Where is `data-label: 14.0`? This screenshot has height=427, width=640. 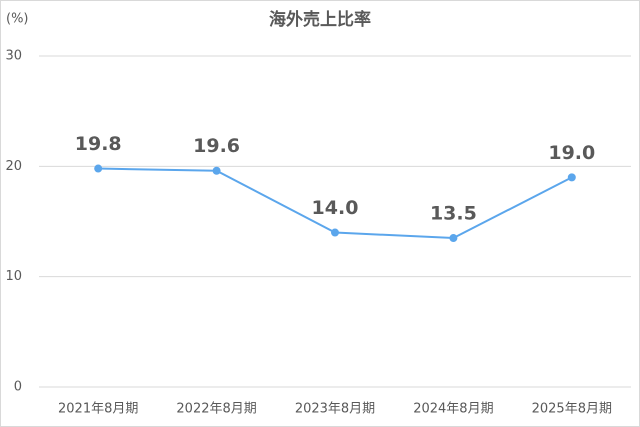 data-label: 14.0 is located at coordinates (335, 208).